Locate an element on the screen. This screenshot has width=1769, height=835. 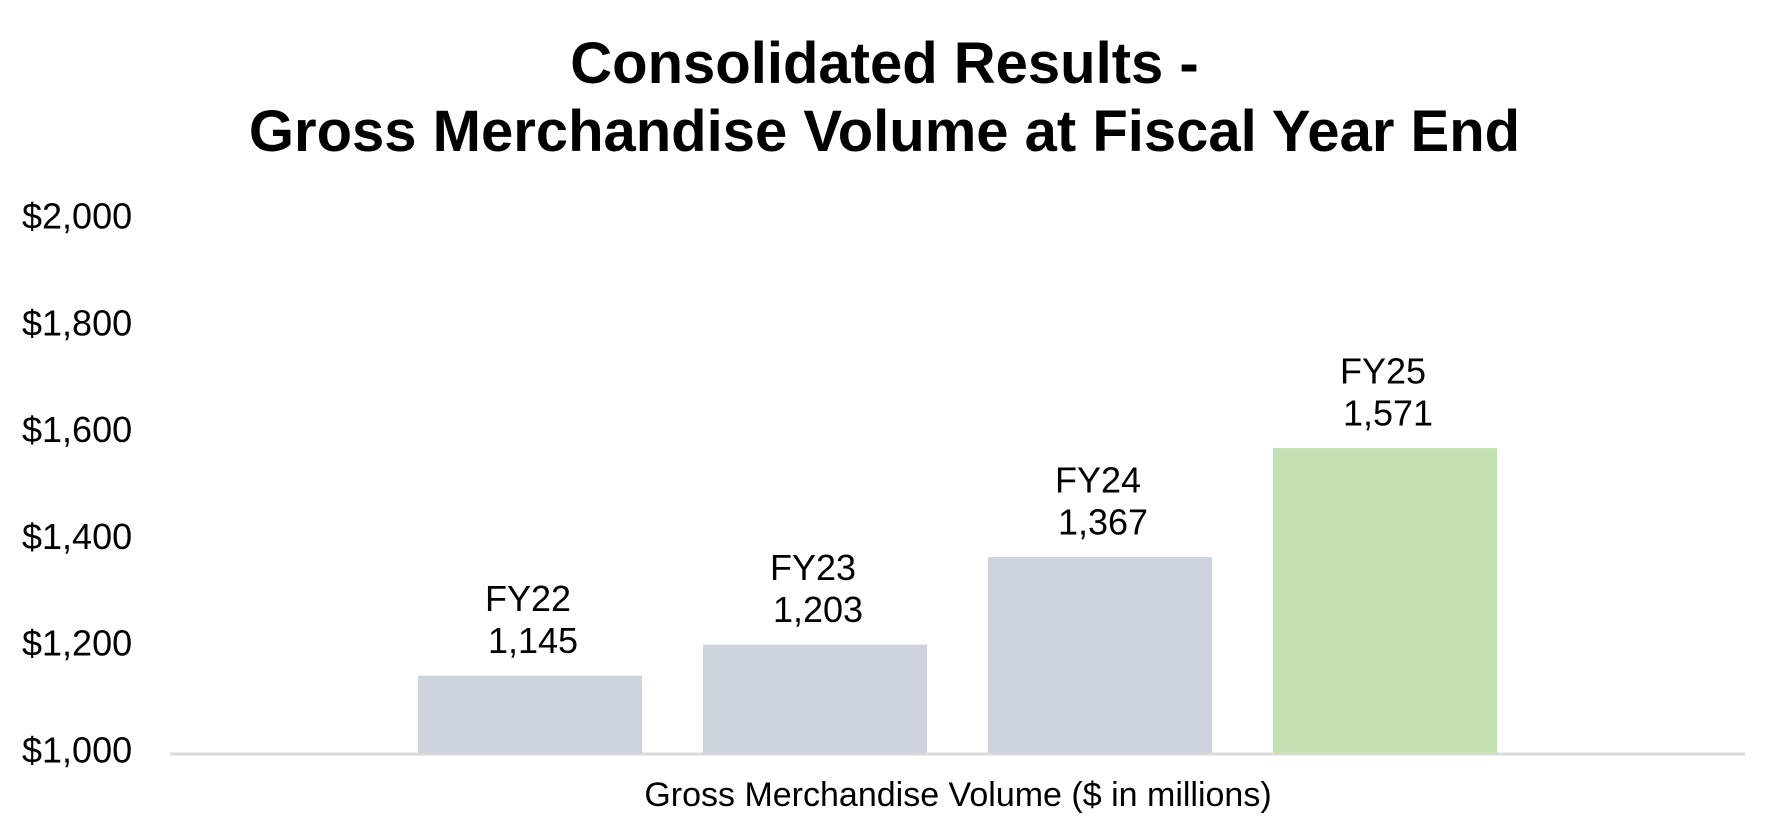
bar-value-label: 1,145 is located at coordinates (533, 640).